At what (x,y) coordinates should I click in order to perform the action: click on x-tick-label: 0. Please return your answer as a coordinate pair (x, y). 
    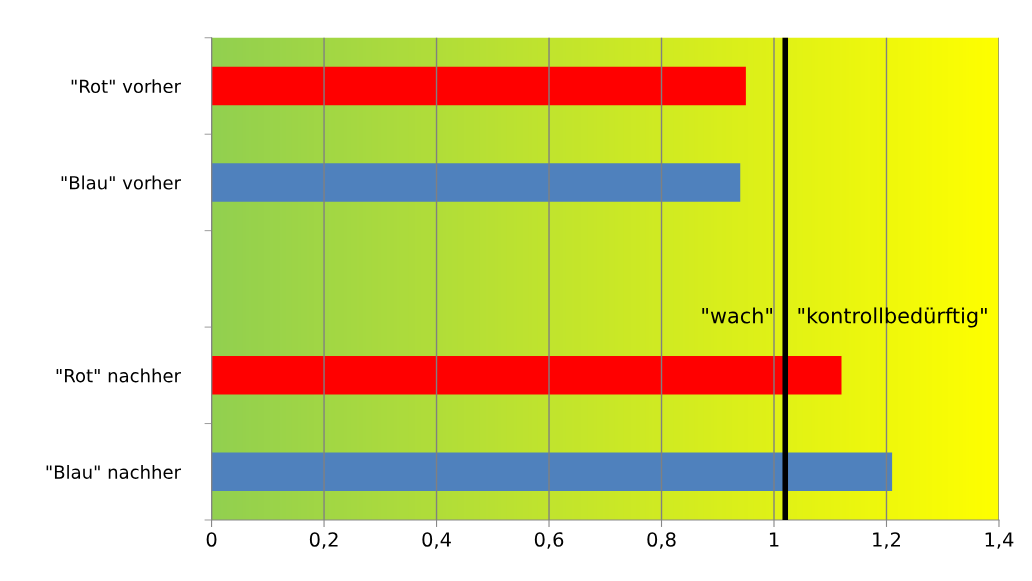
    Looking at the image, I should click on (211, 539).